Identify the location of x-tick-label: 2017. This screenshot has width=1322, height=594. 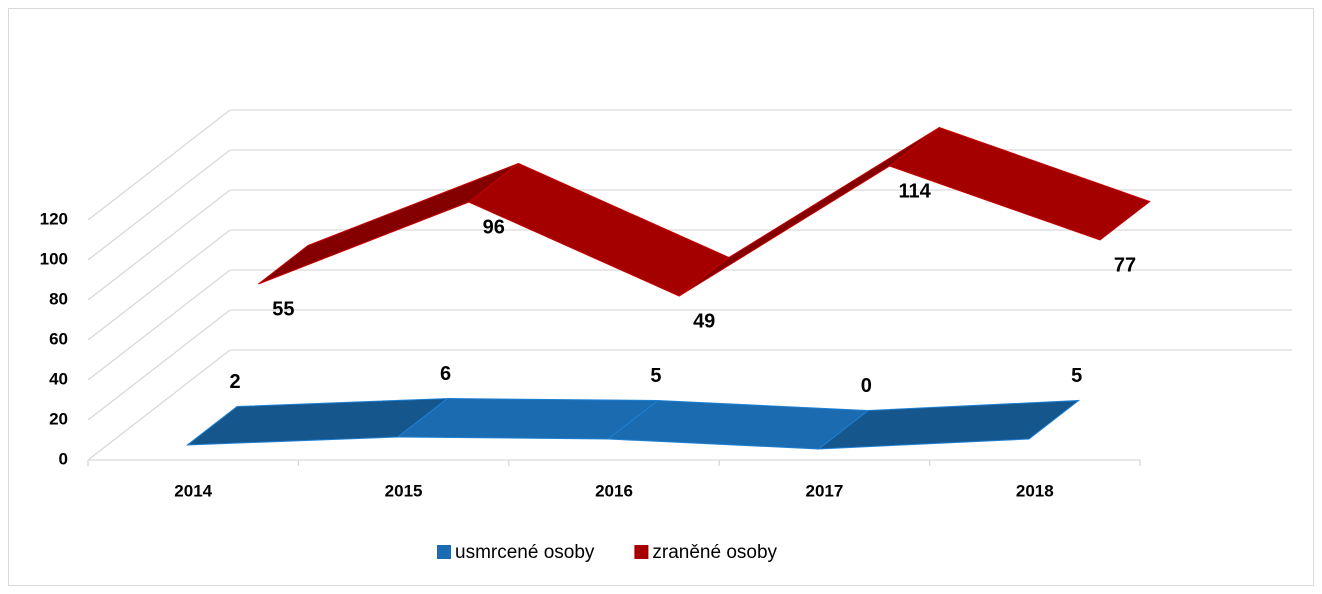
(824, 490).